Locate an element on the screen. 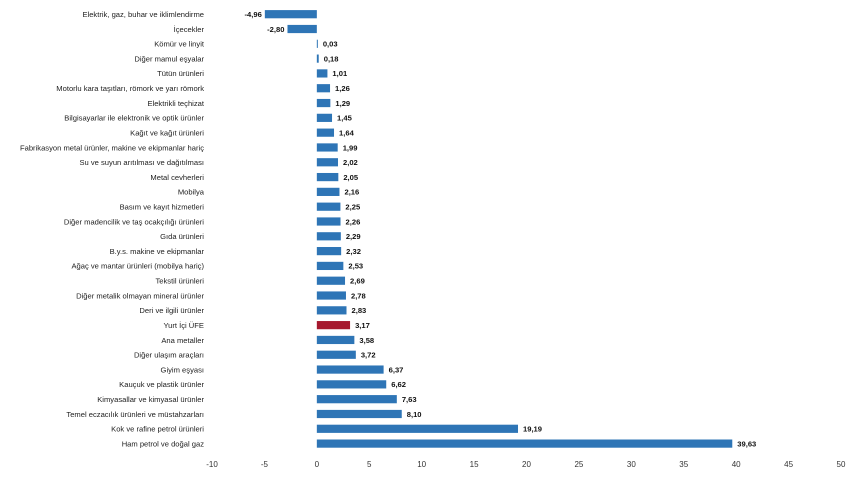  value-label: -2,80 is located at coordinates (275, 29).